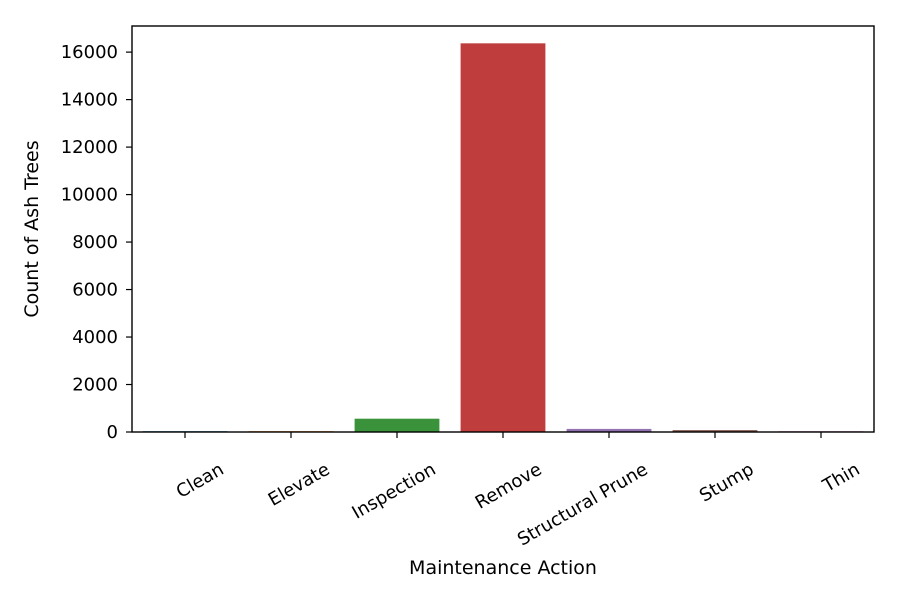 Image resolution: width=900 pixels, height=600 pixels. Describe the element at coordinates (503, 568) in the screenshot. I see `x-axis-title: Maintenance Action` at that location.